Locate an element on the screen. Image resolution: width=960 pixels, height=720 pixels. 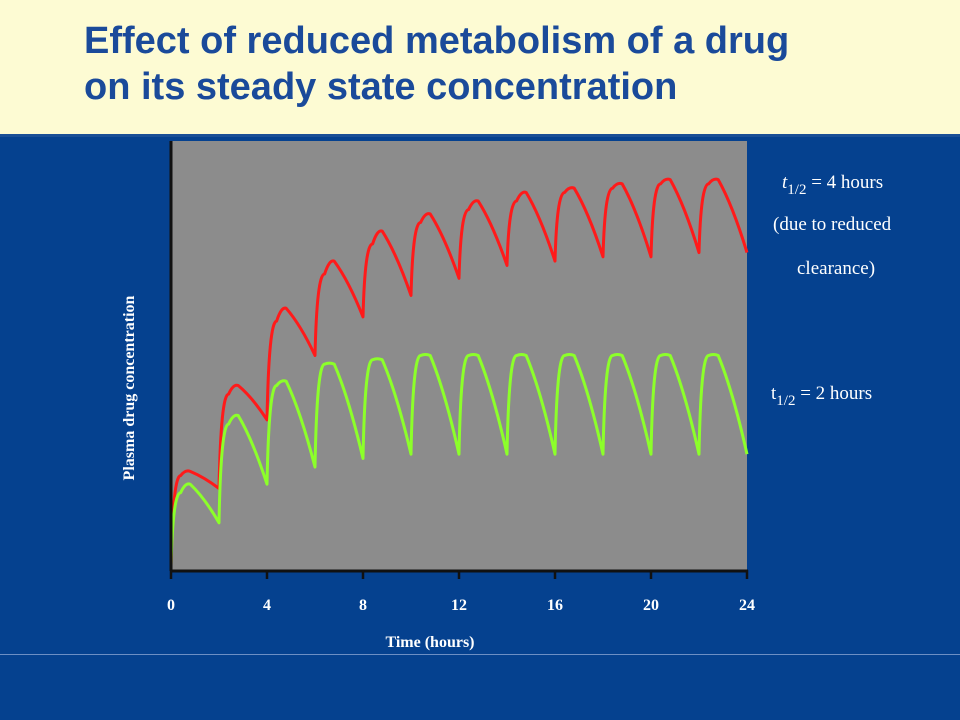
fast-t-symbol: t is located at coordinates (774, 393).